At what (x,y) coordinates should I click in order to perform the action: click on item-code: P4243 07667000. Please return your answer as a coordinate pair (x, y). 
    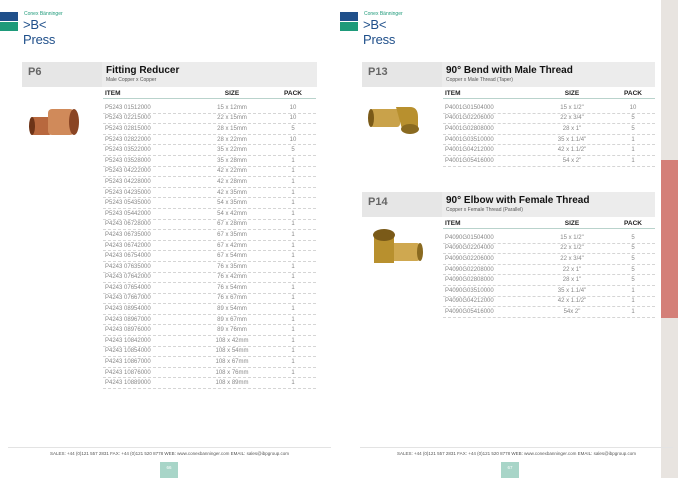
    Looking at the image, I should click on (128, 298).